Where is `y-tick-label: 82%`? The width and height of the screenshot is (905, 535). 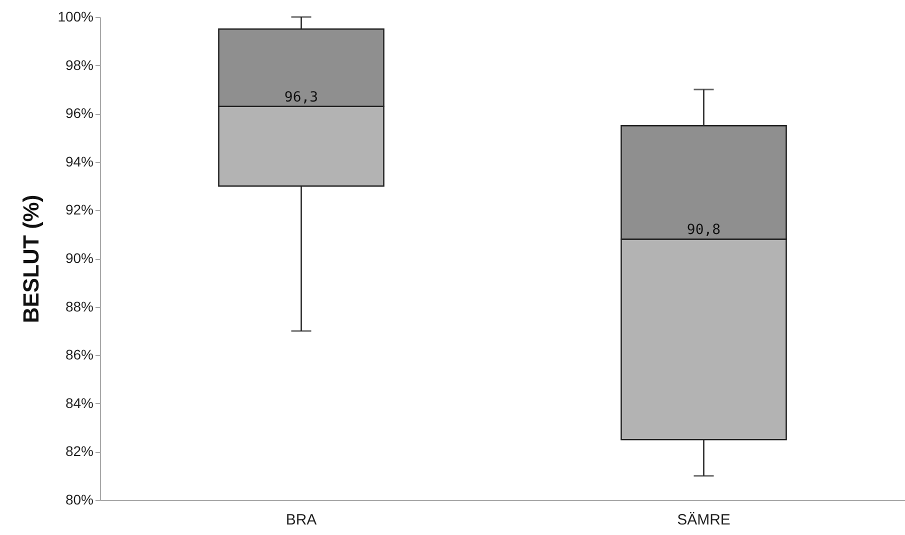 y-tick-label: 82% is located at coordinates (79, 451).